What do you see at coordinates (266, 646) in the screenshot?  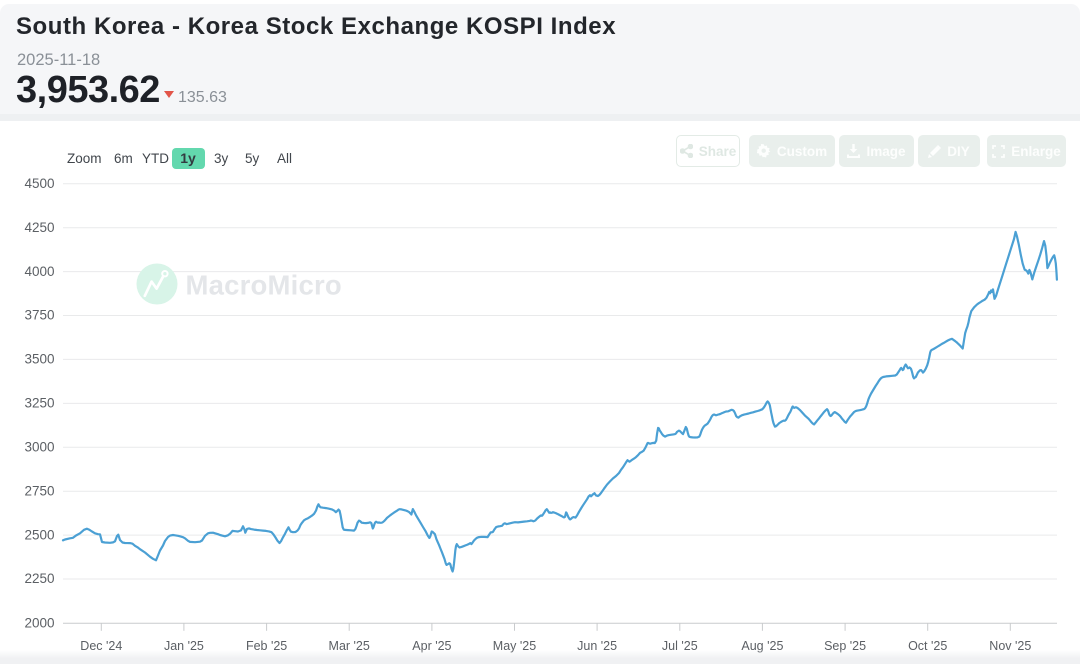 I see `svg-text: Feb '25` at bounding box center [266, 646].